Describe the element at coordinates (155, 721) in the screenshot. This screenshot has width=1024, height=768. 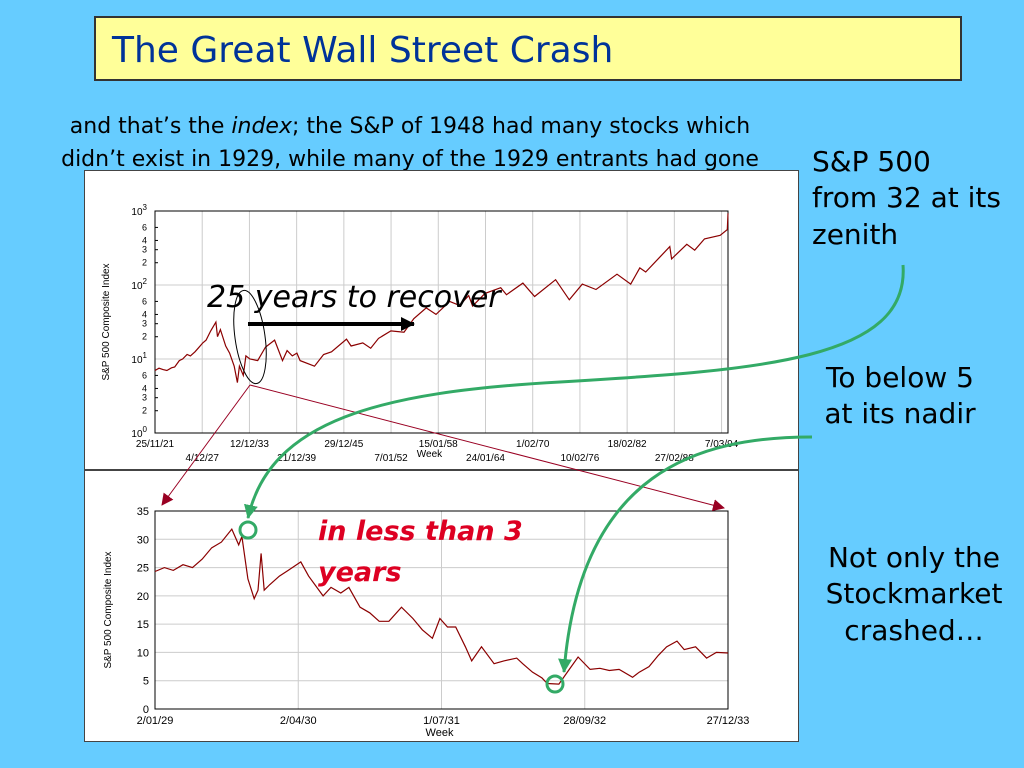
I see `x-tick-label: 2/01/29` at that location.